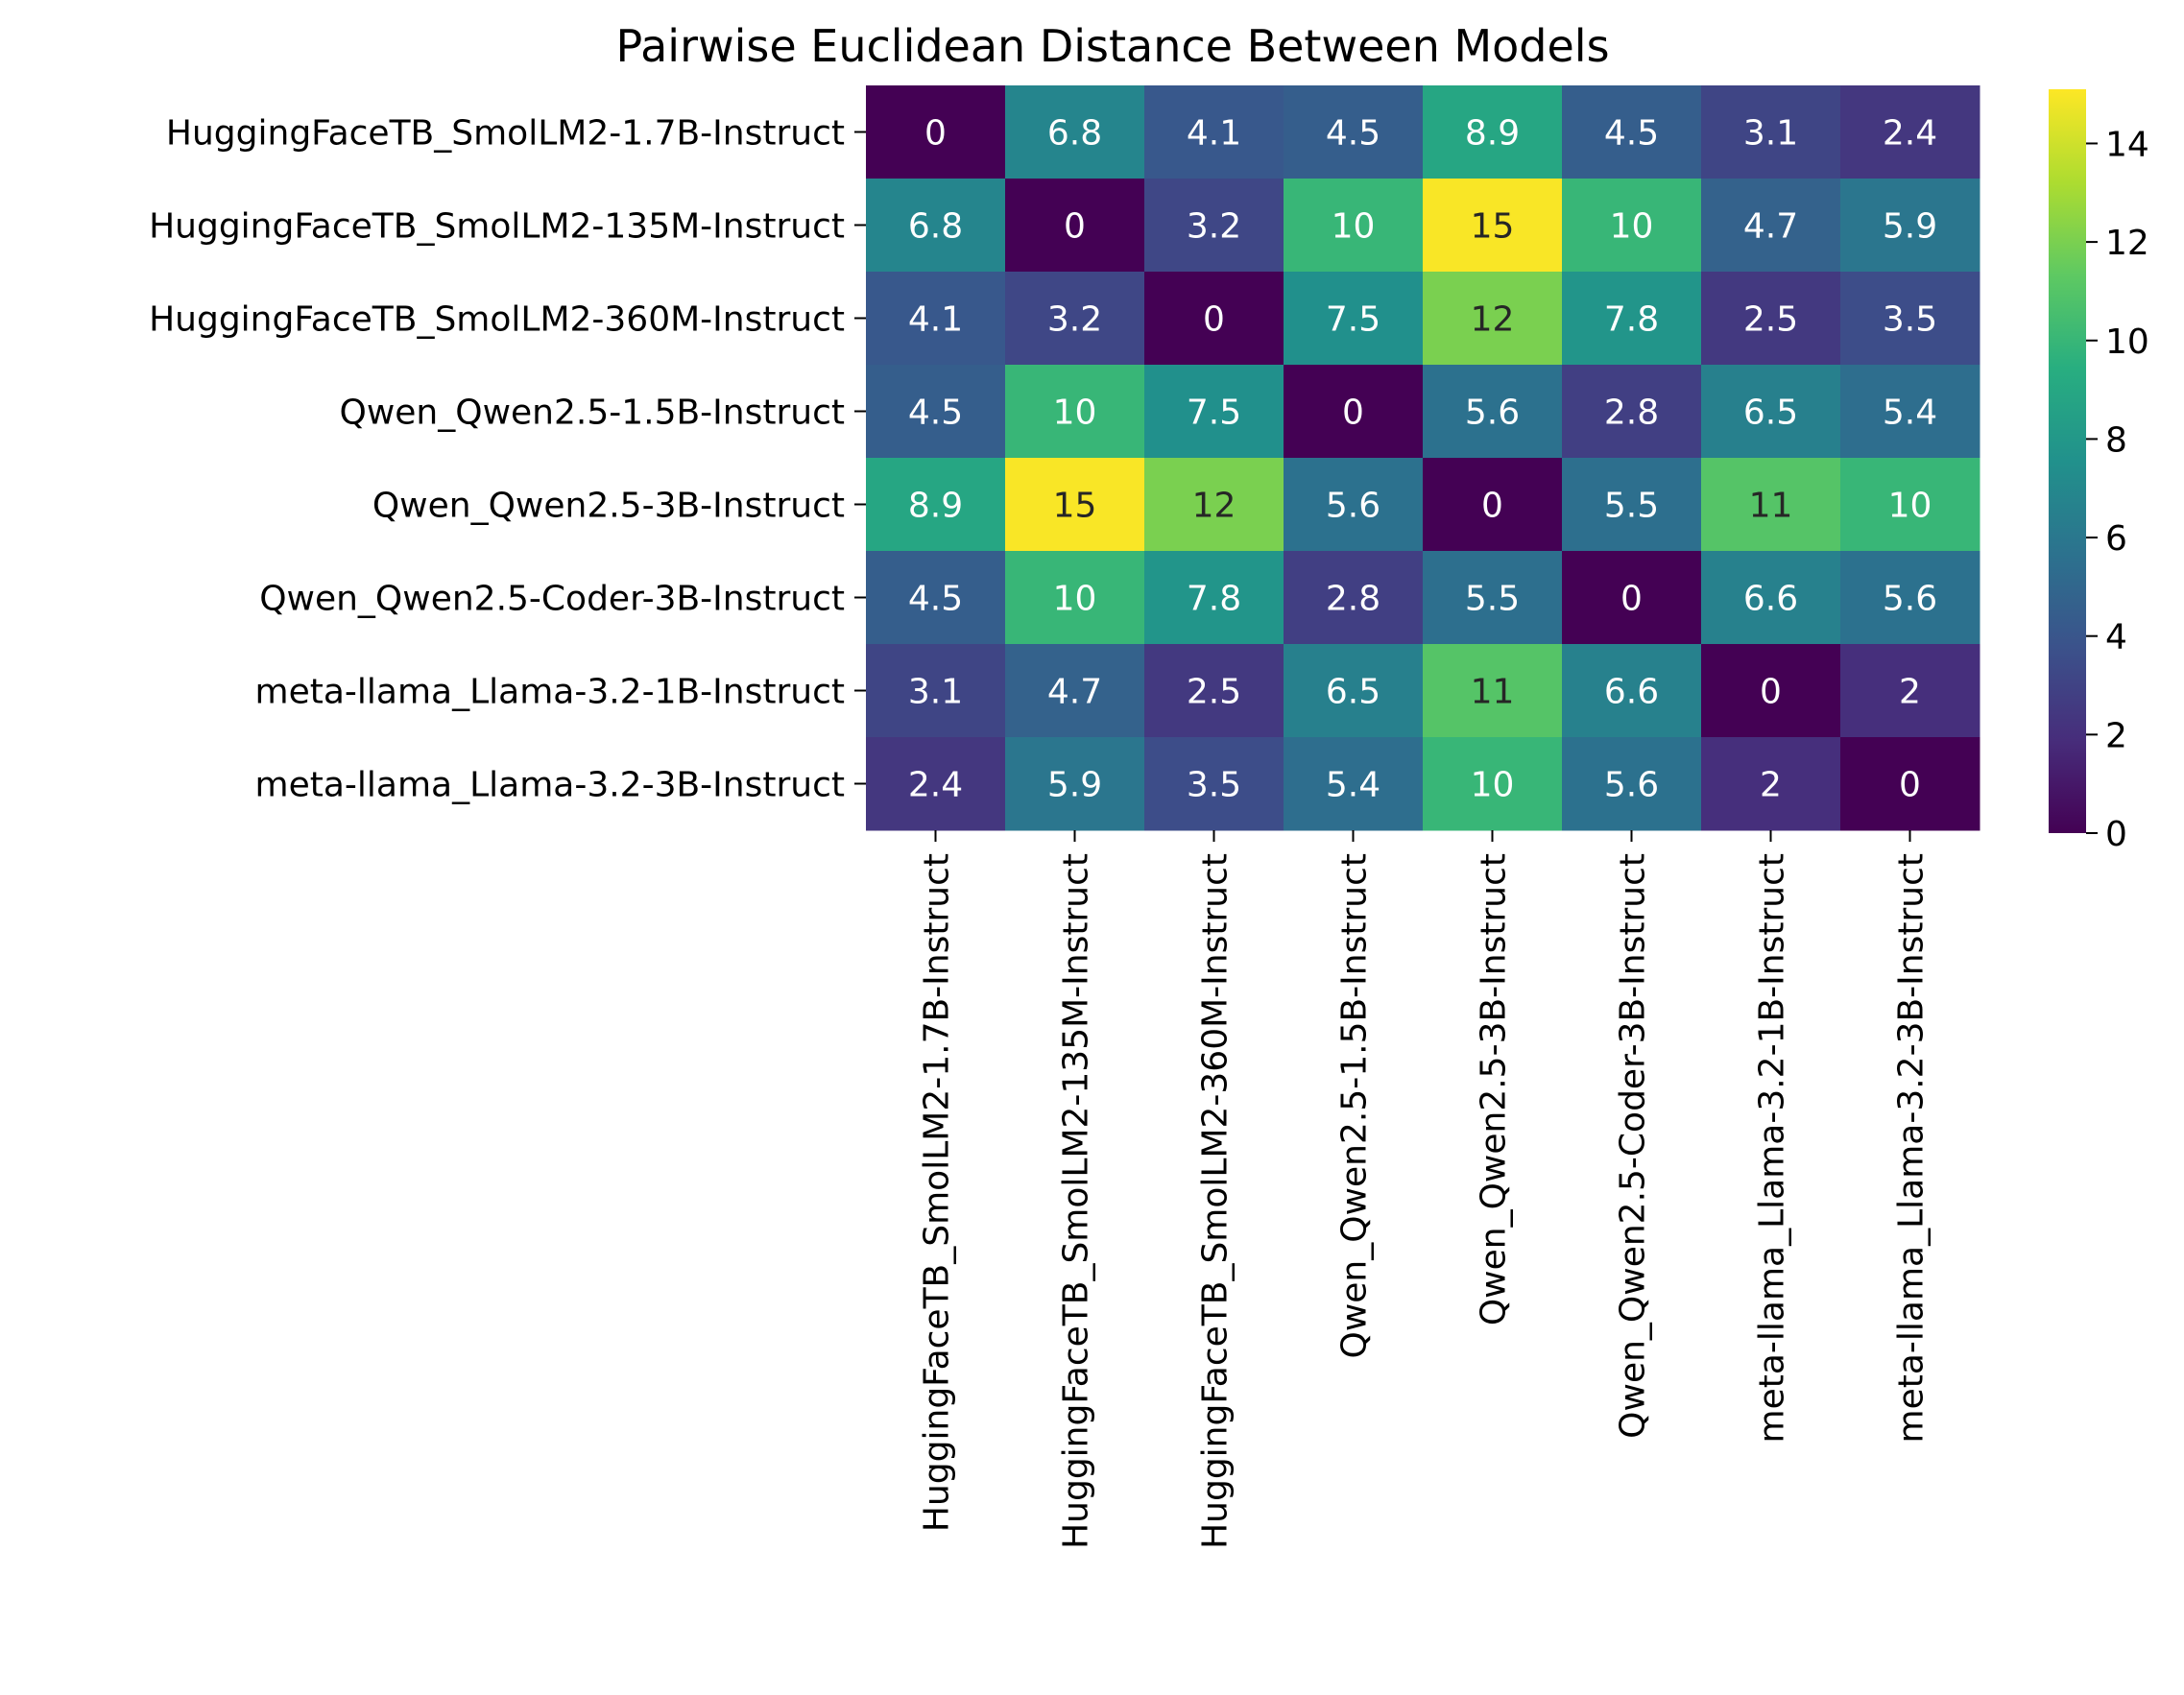 This screenshot has height=1695, width=2184. Describe the element at coordinates (497, 227) in the screenshot. I see `y-tick-label: HuggingFaceTB_SmolLM2-135M-Instruct` at that location.